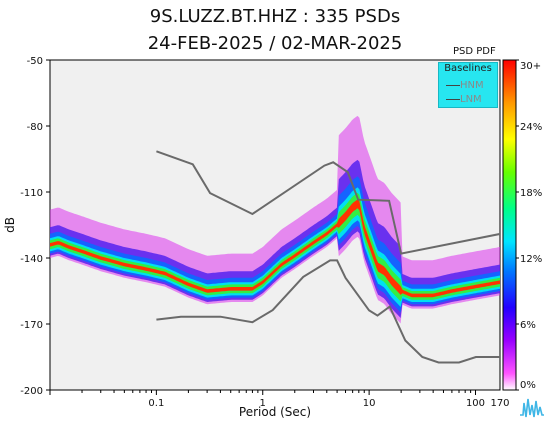 This screenshot has width=550, height=425. Describe the element at coordinates (530, 66) in the screenshot. I see `colorbar-tick-label: 30+` at that location.